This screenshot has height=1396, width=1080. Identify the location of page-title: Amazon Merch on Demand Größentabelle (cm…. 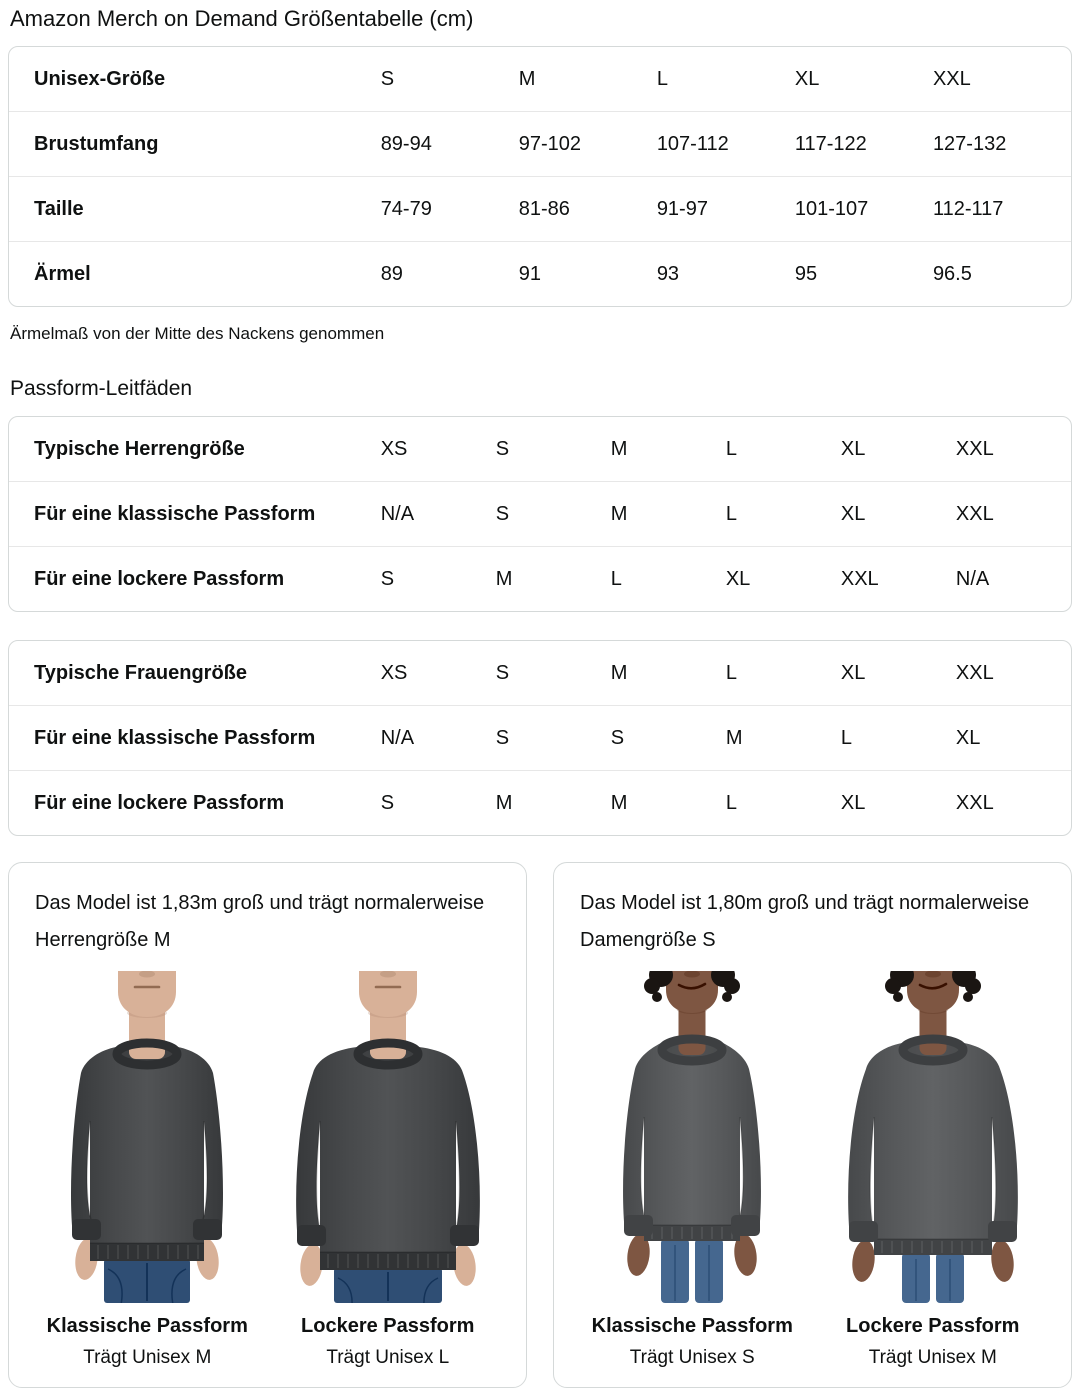
(242, 18).